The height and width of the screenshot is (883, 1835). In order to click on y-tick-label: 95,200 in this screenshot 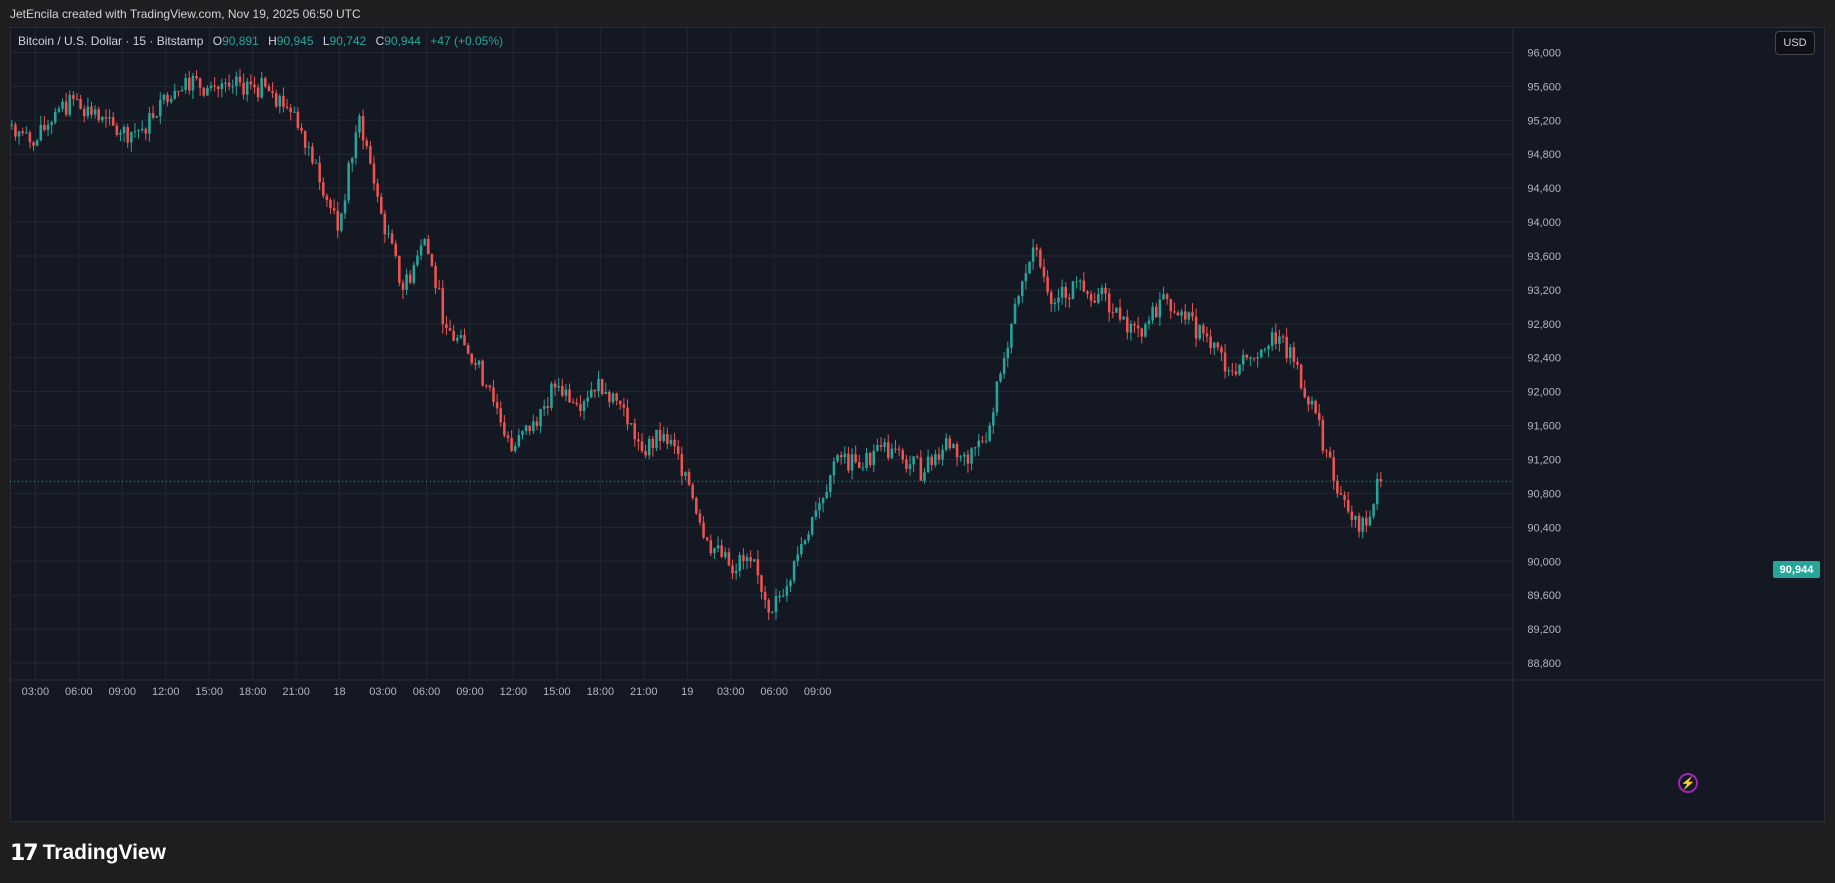, I will do `click(1544, 121)`.